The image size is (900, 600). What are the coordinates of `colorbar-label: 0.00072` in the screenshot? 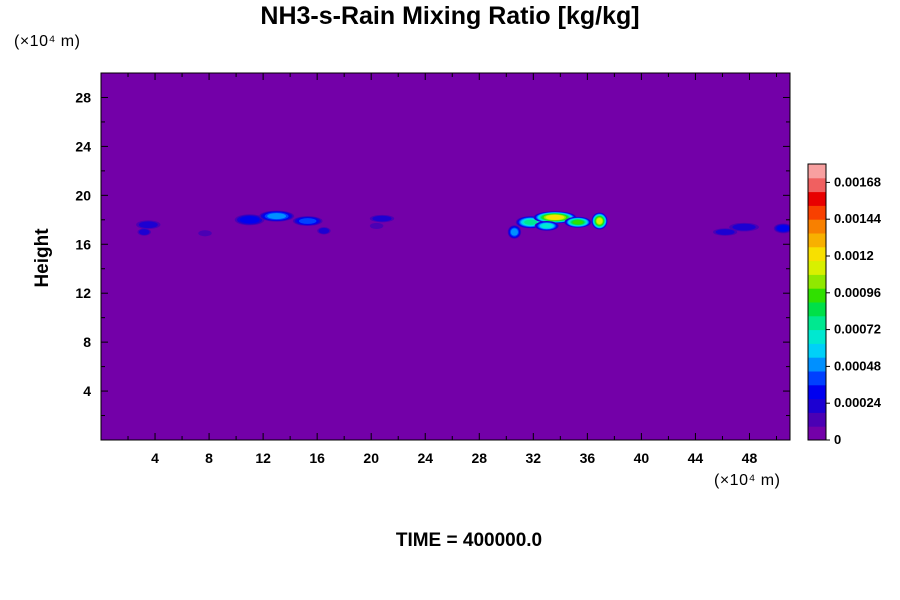 It's located at (857, 329).